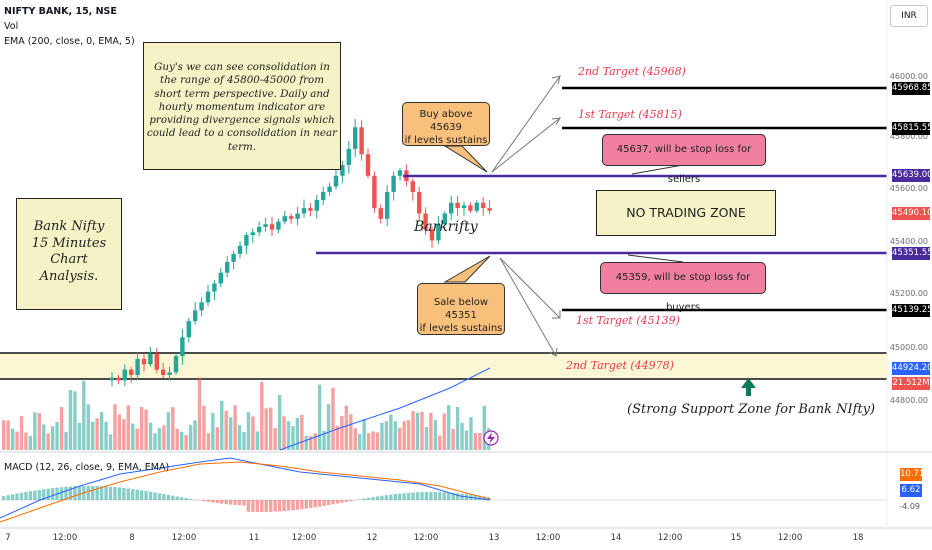 Image resolution: width=932 pixels, height=550 pixels. Describe the element at coordinates (491, 438) in the screenshot. I see `lightning-icon` at that location.